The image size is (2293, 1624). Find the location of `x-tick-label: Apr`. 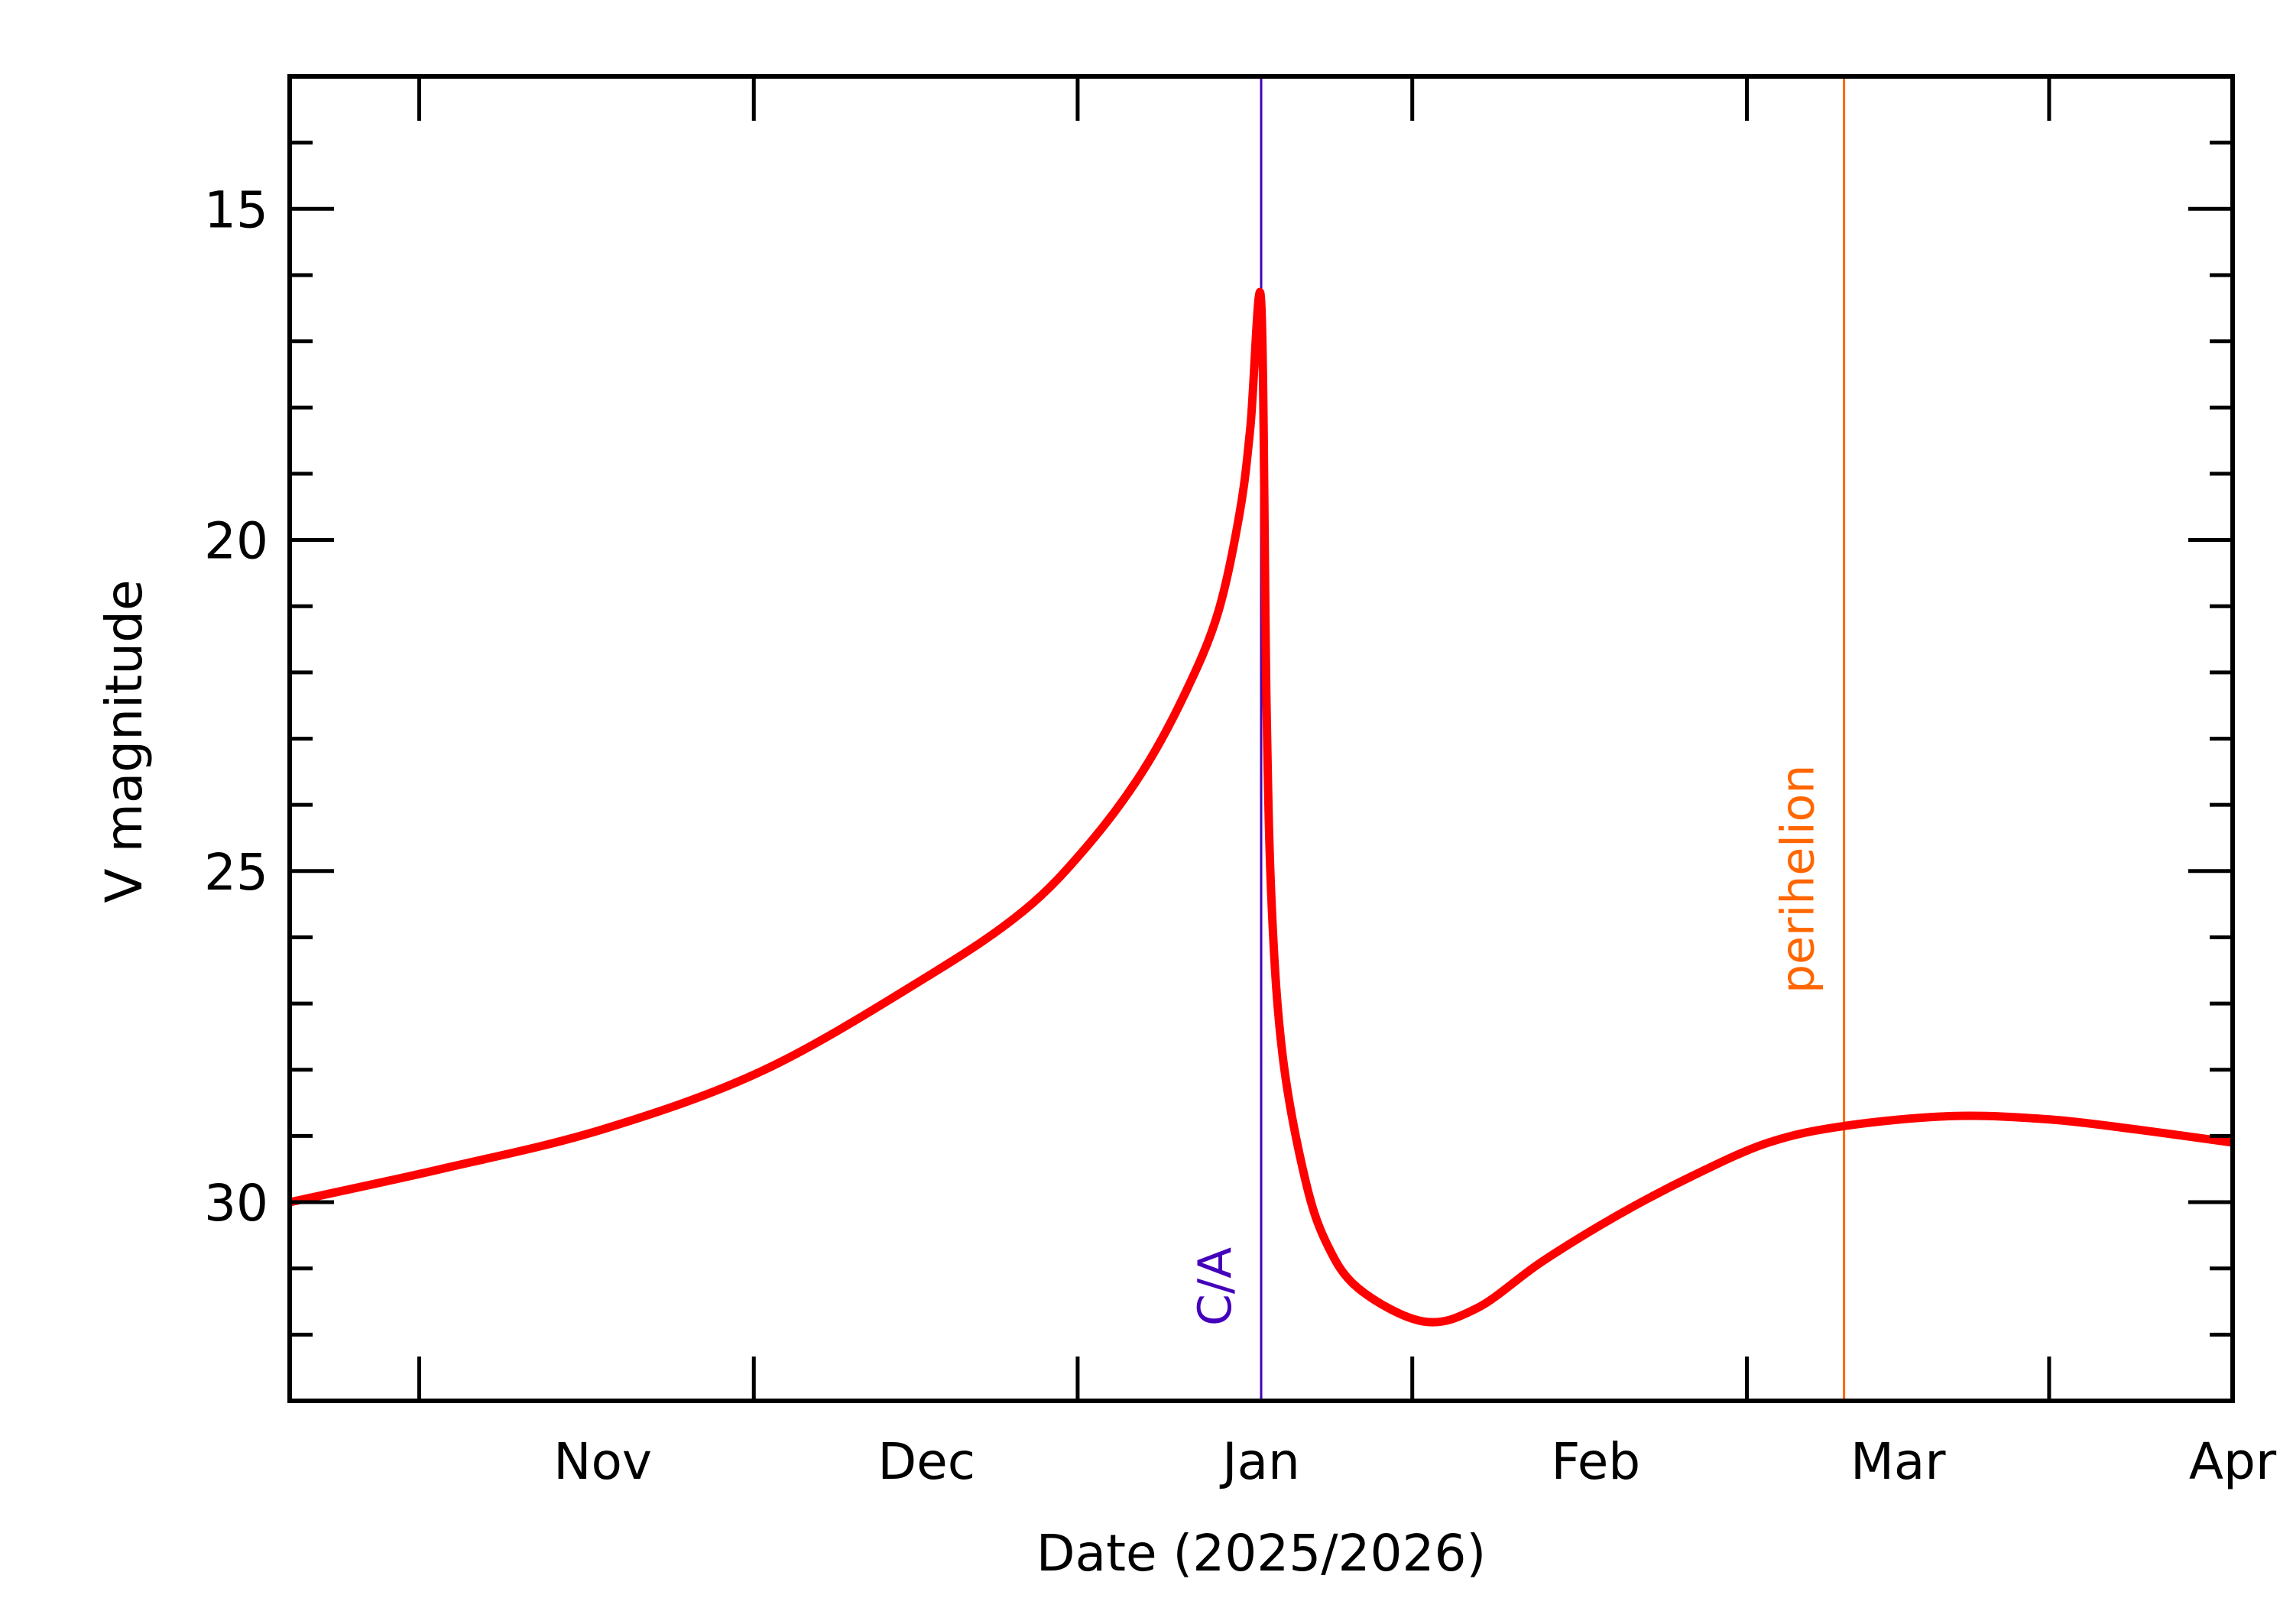

x-tick-label: Apr is located at coordinates (2233, 1461).